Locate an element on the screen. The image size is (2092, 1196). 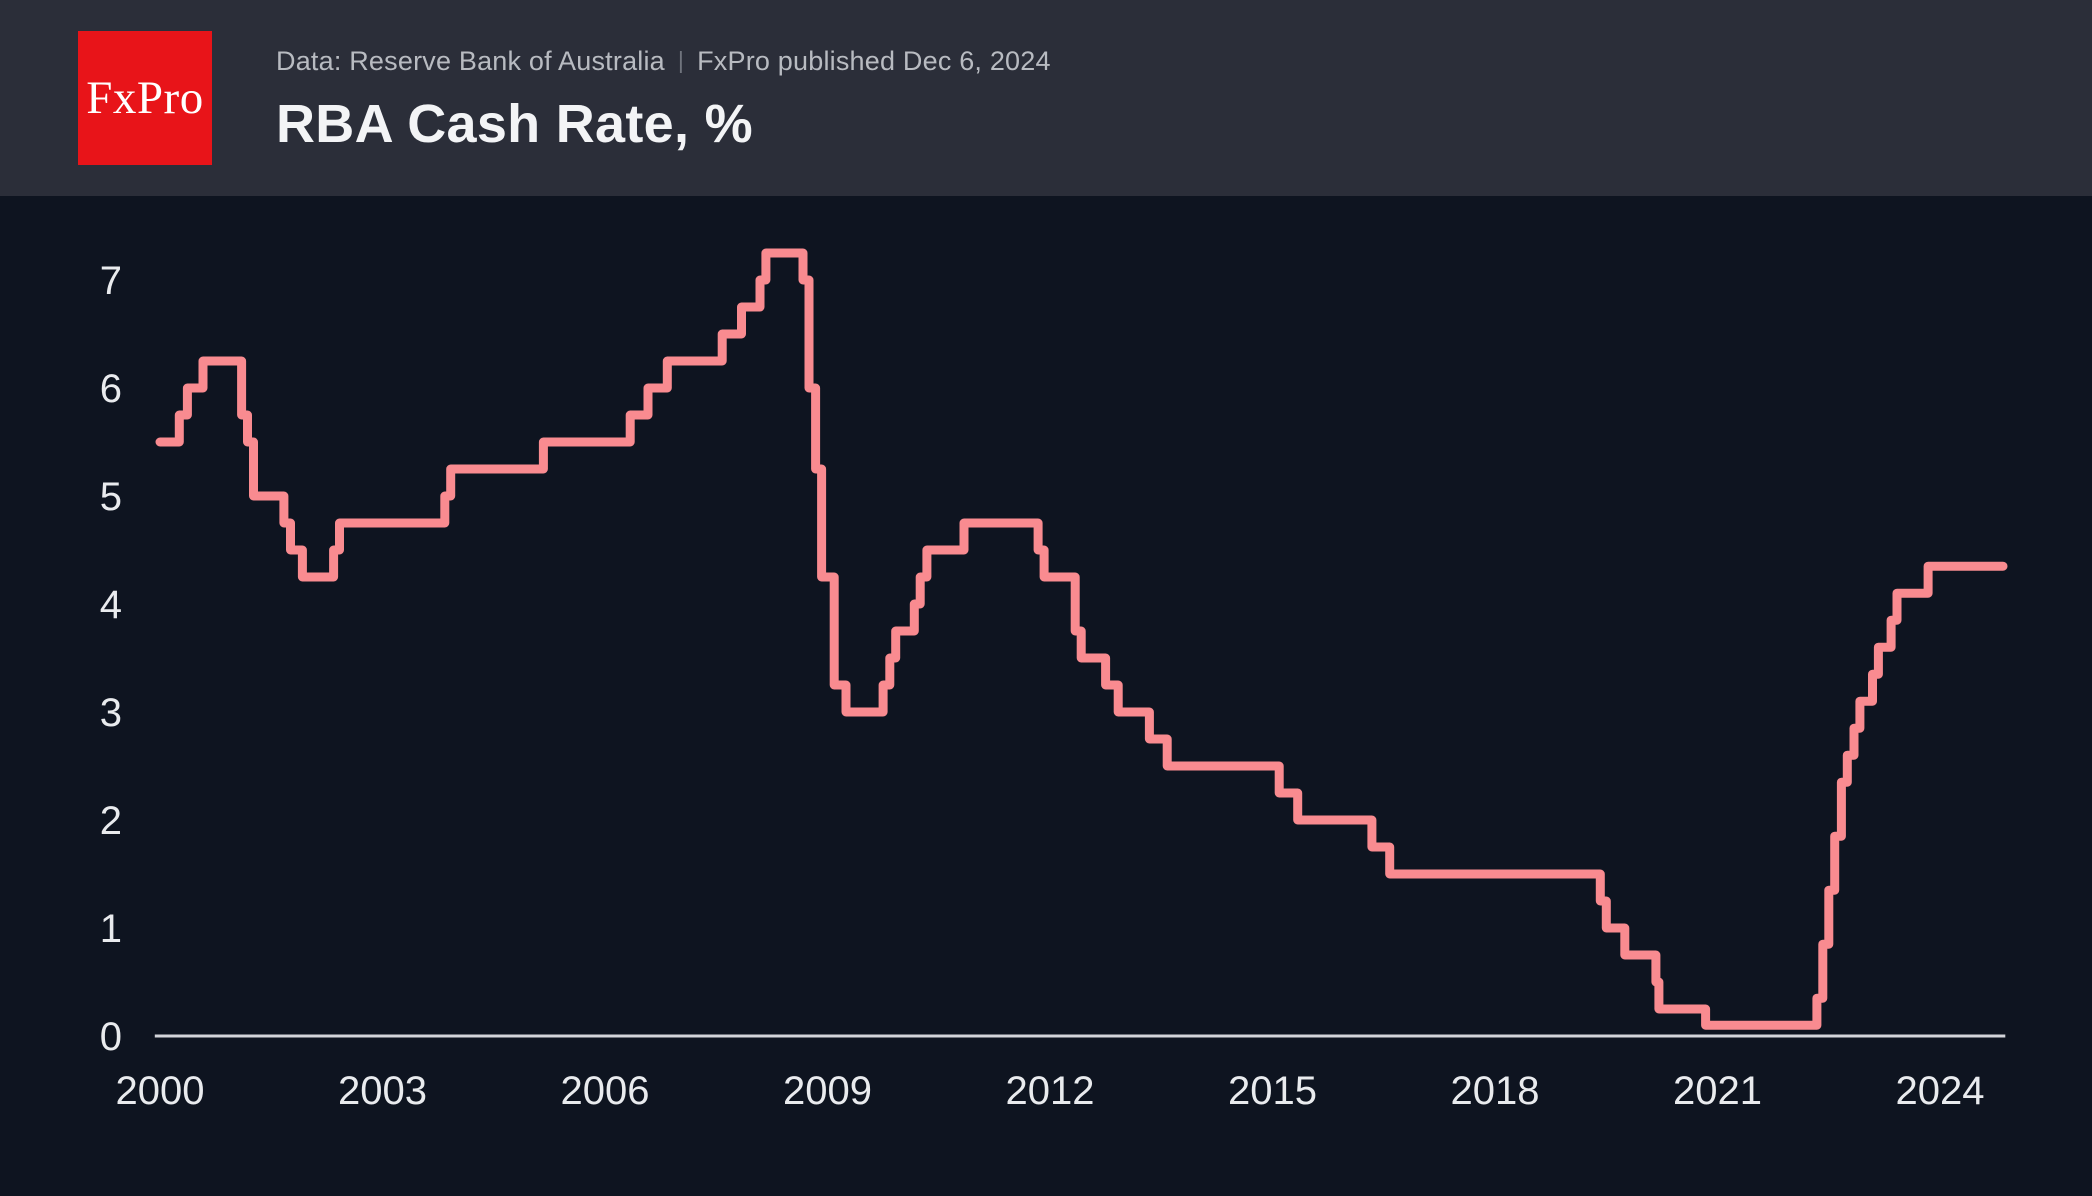
y-tick-label: 3 is located at coordinates (111, 713).